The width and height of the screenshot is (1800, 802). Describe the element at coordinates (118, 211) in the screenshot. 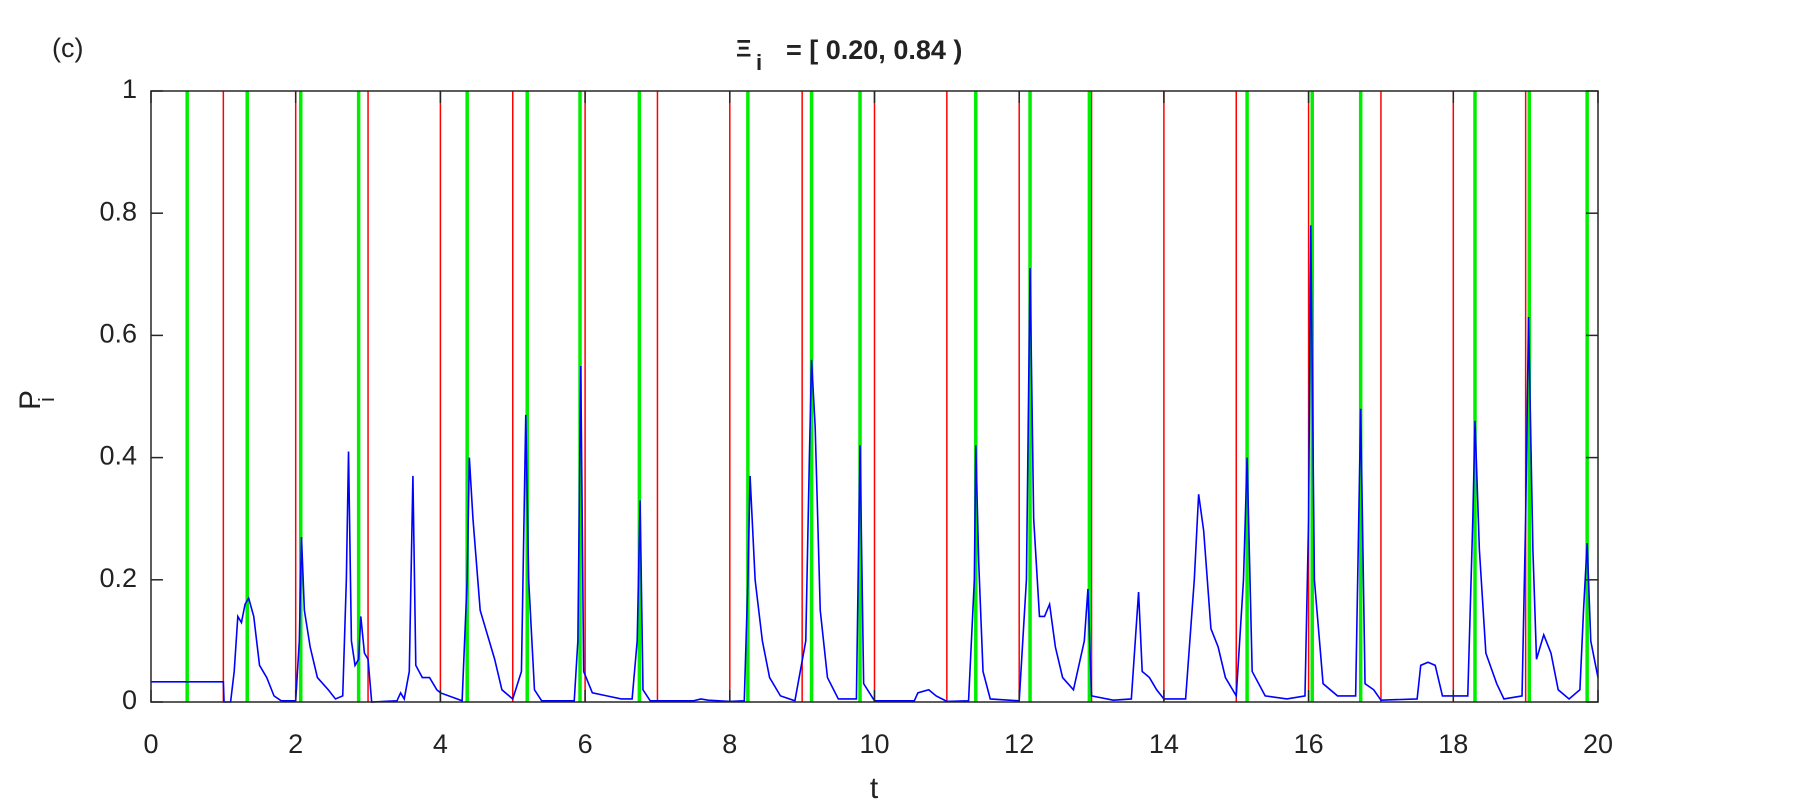

I see `y-tick-label: 0.8` at that location.